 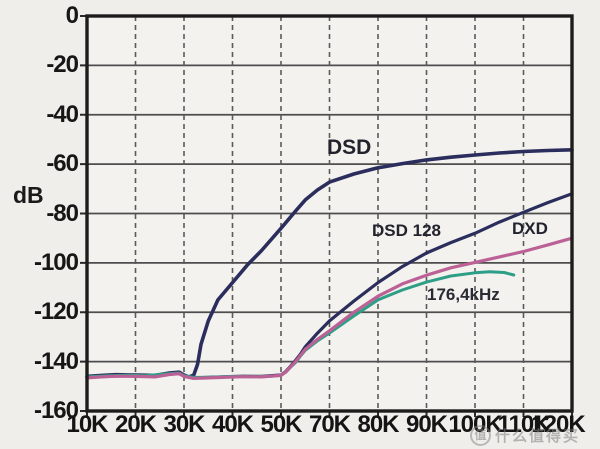 I want to click on curve-label-176-4khz: 176,4kHz, so click(x=463, y=294).